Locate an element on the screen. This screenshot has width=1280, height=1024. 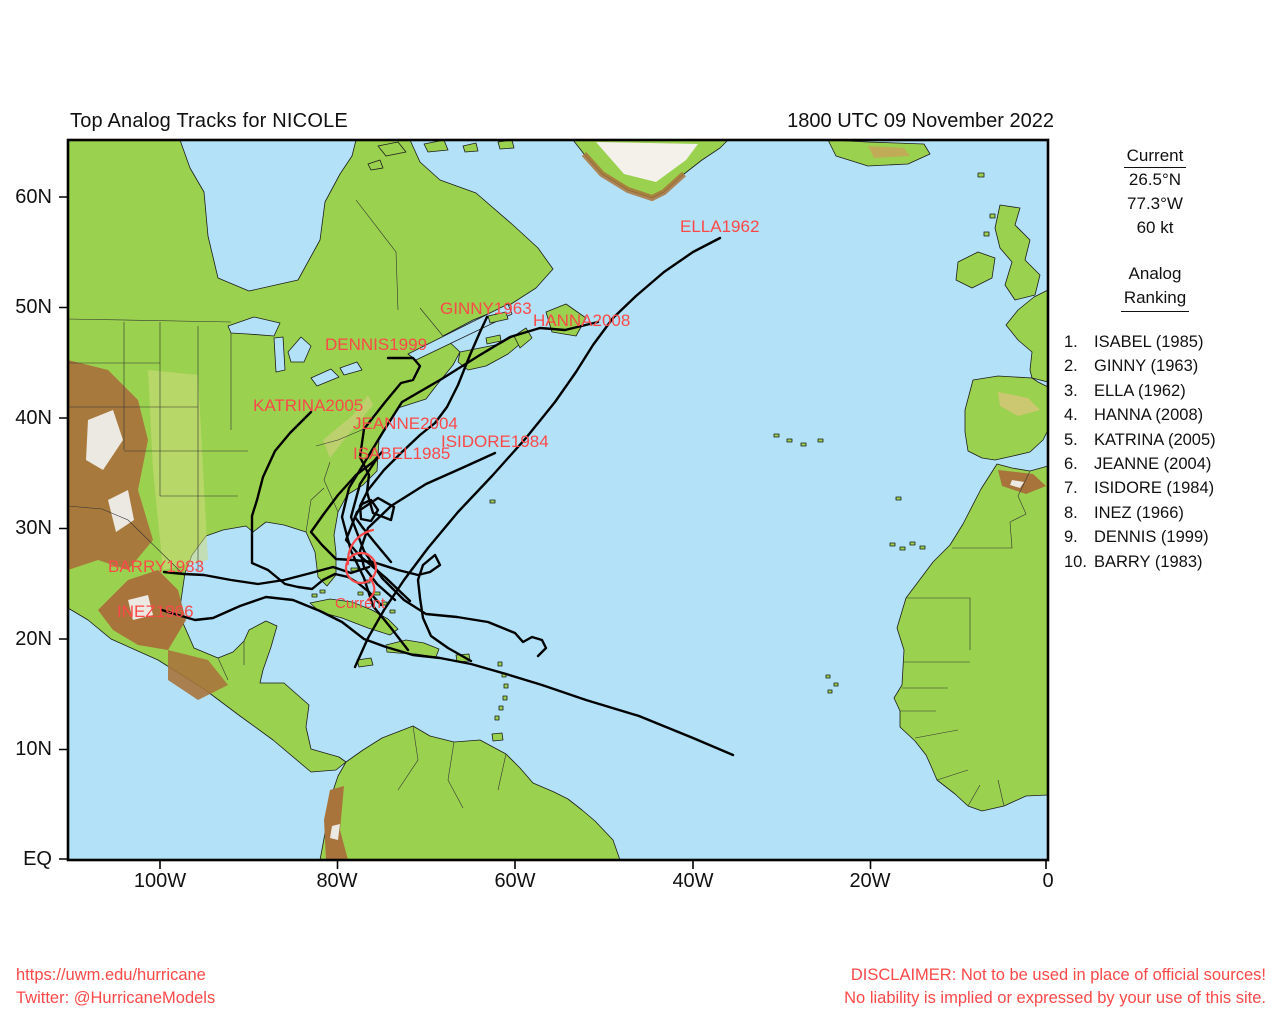
track-label-ella1962: ELLA1962 is located at coordinates (719, 226).